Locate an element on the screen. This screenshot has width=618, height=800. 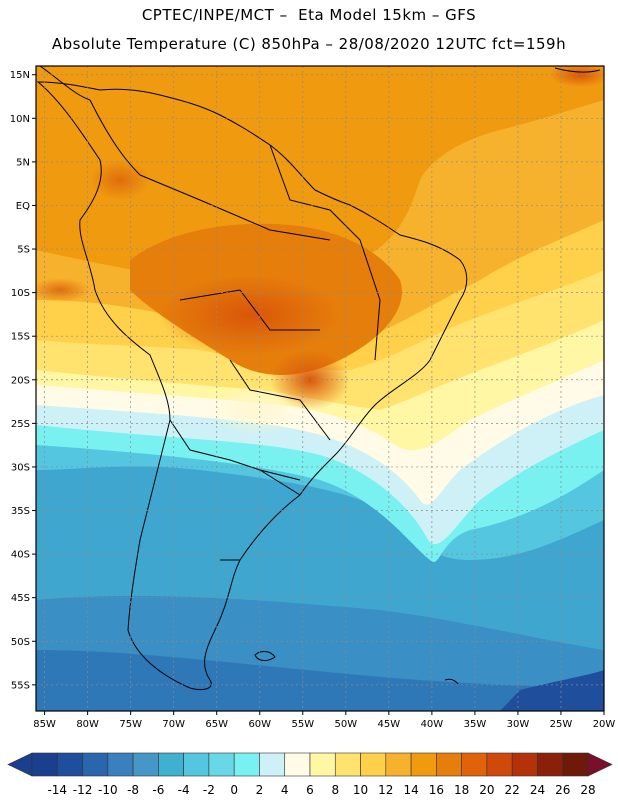
colorbar-label: 20 is located at coordinates (486, 790).